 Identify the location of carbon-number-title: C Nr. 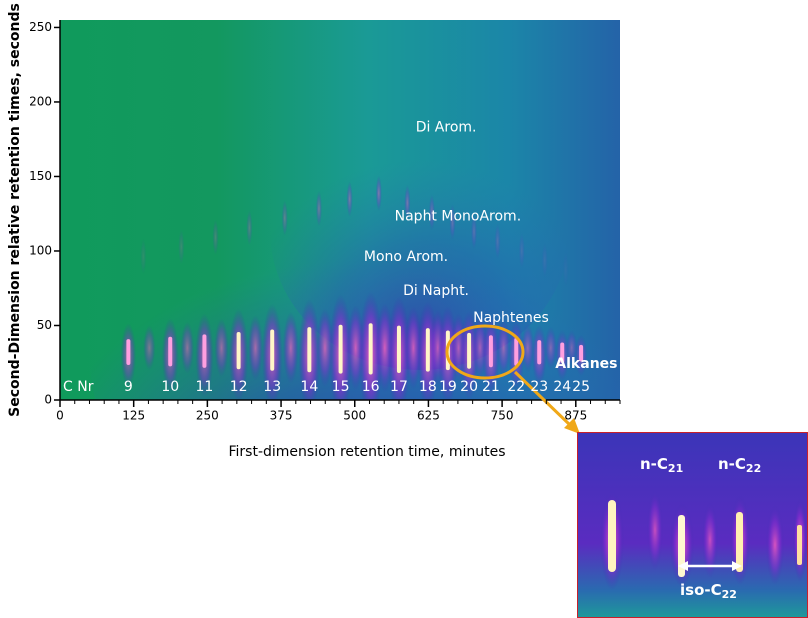
(78, 387).